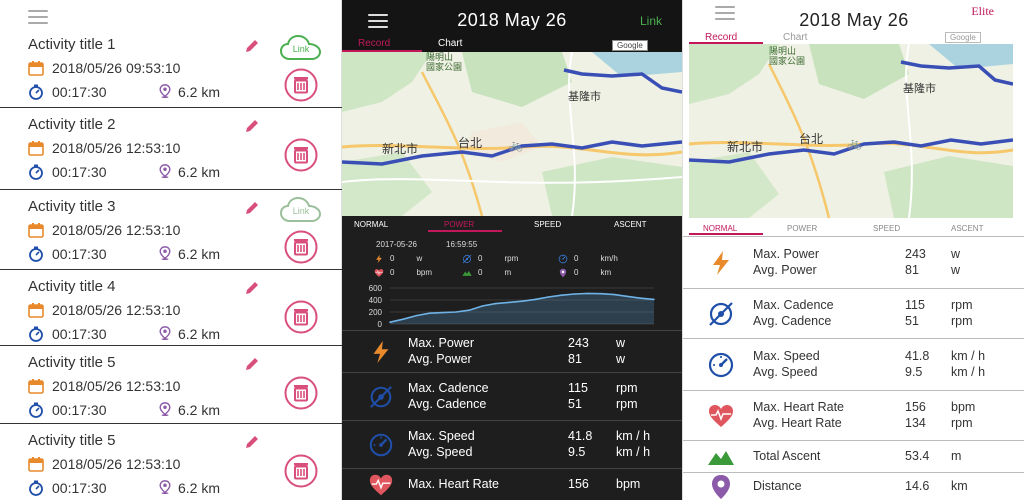  What do you see at coordinates (515, 145) in the screenshot?
I see `bike-marker-icon: 🚲` at bounding box center [515, 145].